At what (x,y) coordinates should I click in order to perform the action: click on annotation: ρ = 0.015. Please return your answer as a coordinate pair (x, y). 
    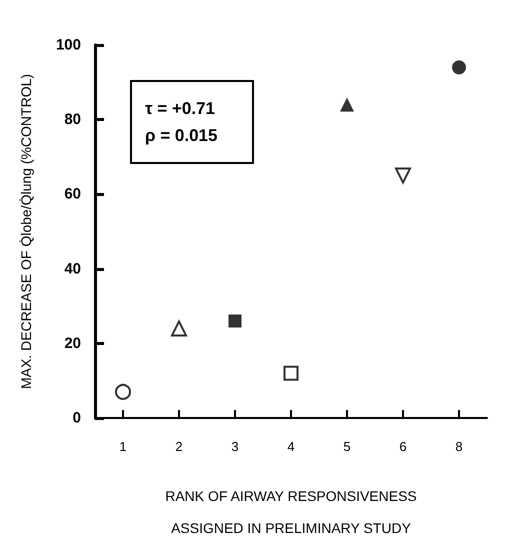
    Looking at the image, I should click on (181, 135).